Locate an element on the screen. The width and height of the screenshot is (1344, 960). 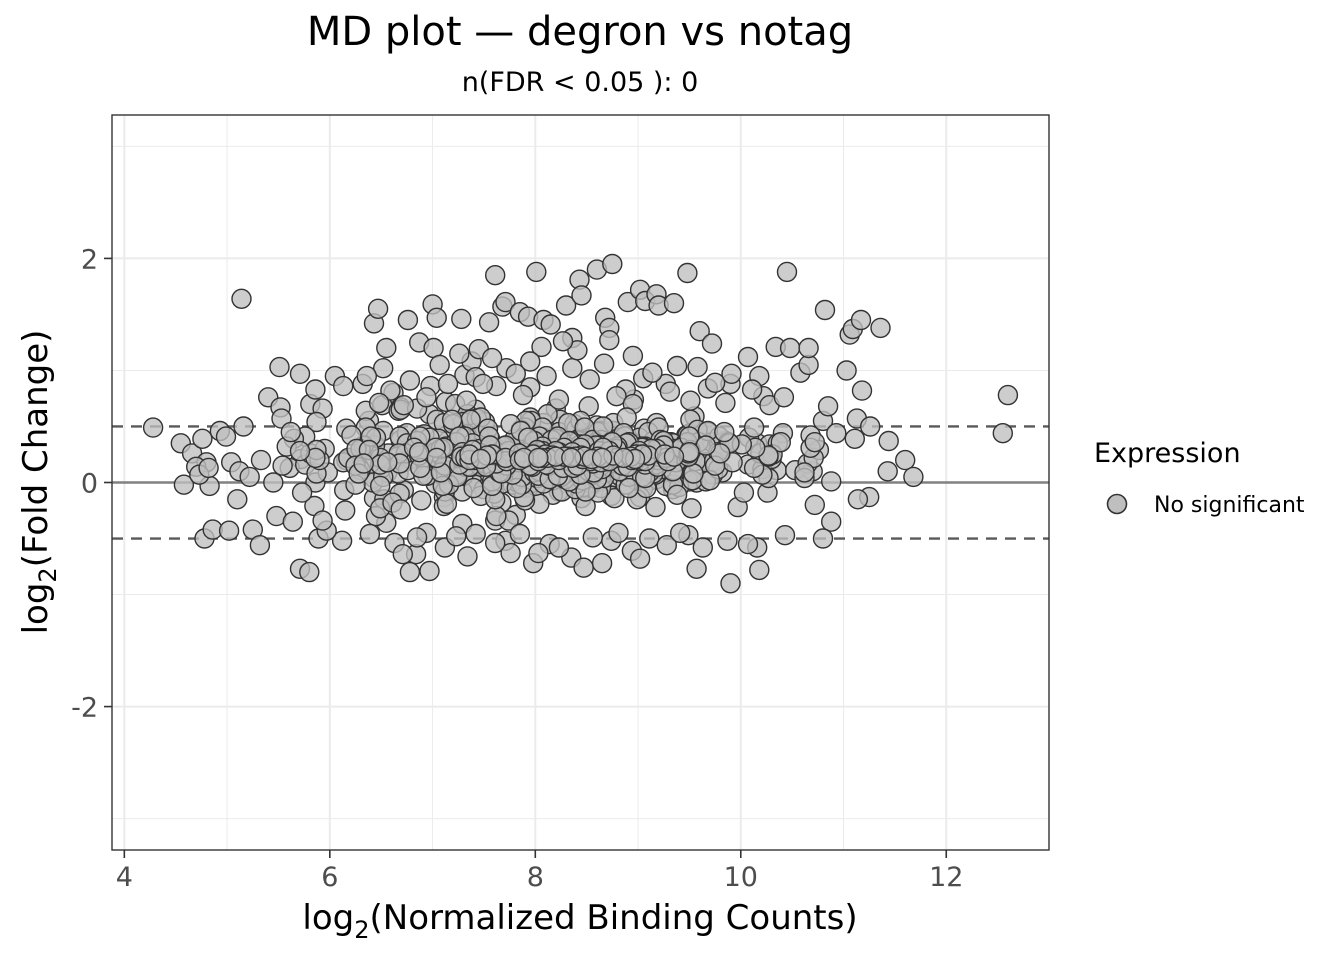
x-axis-title-subscript: 2 is located at coordinates (361, 930).